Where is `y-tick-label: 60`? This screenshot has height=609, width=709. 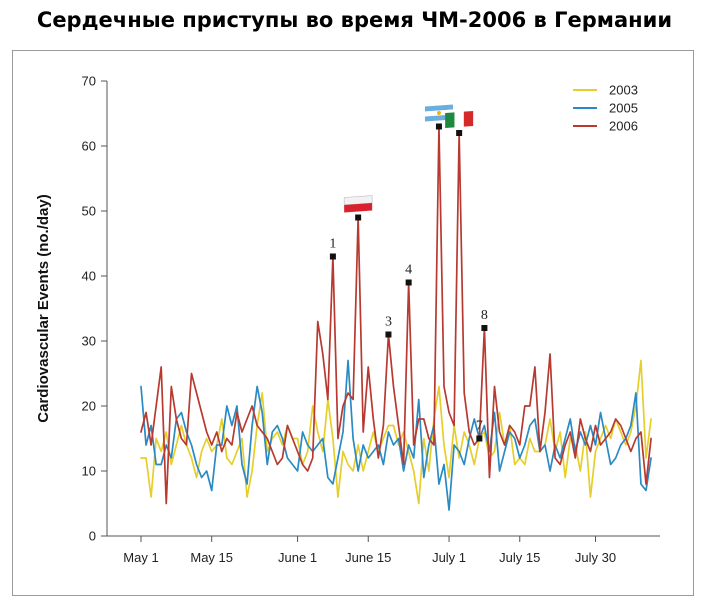 y-tick-label: 60 is located at coordinates (89, 146).